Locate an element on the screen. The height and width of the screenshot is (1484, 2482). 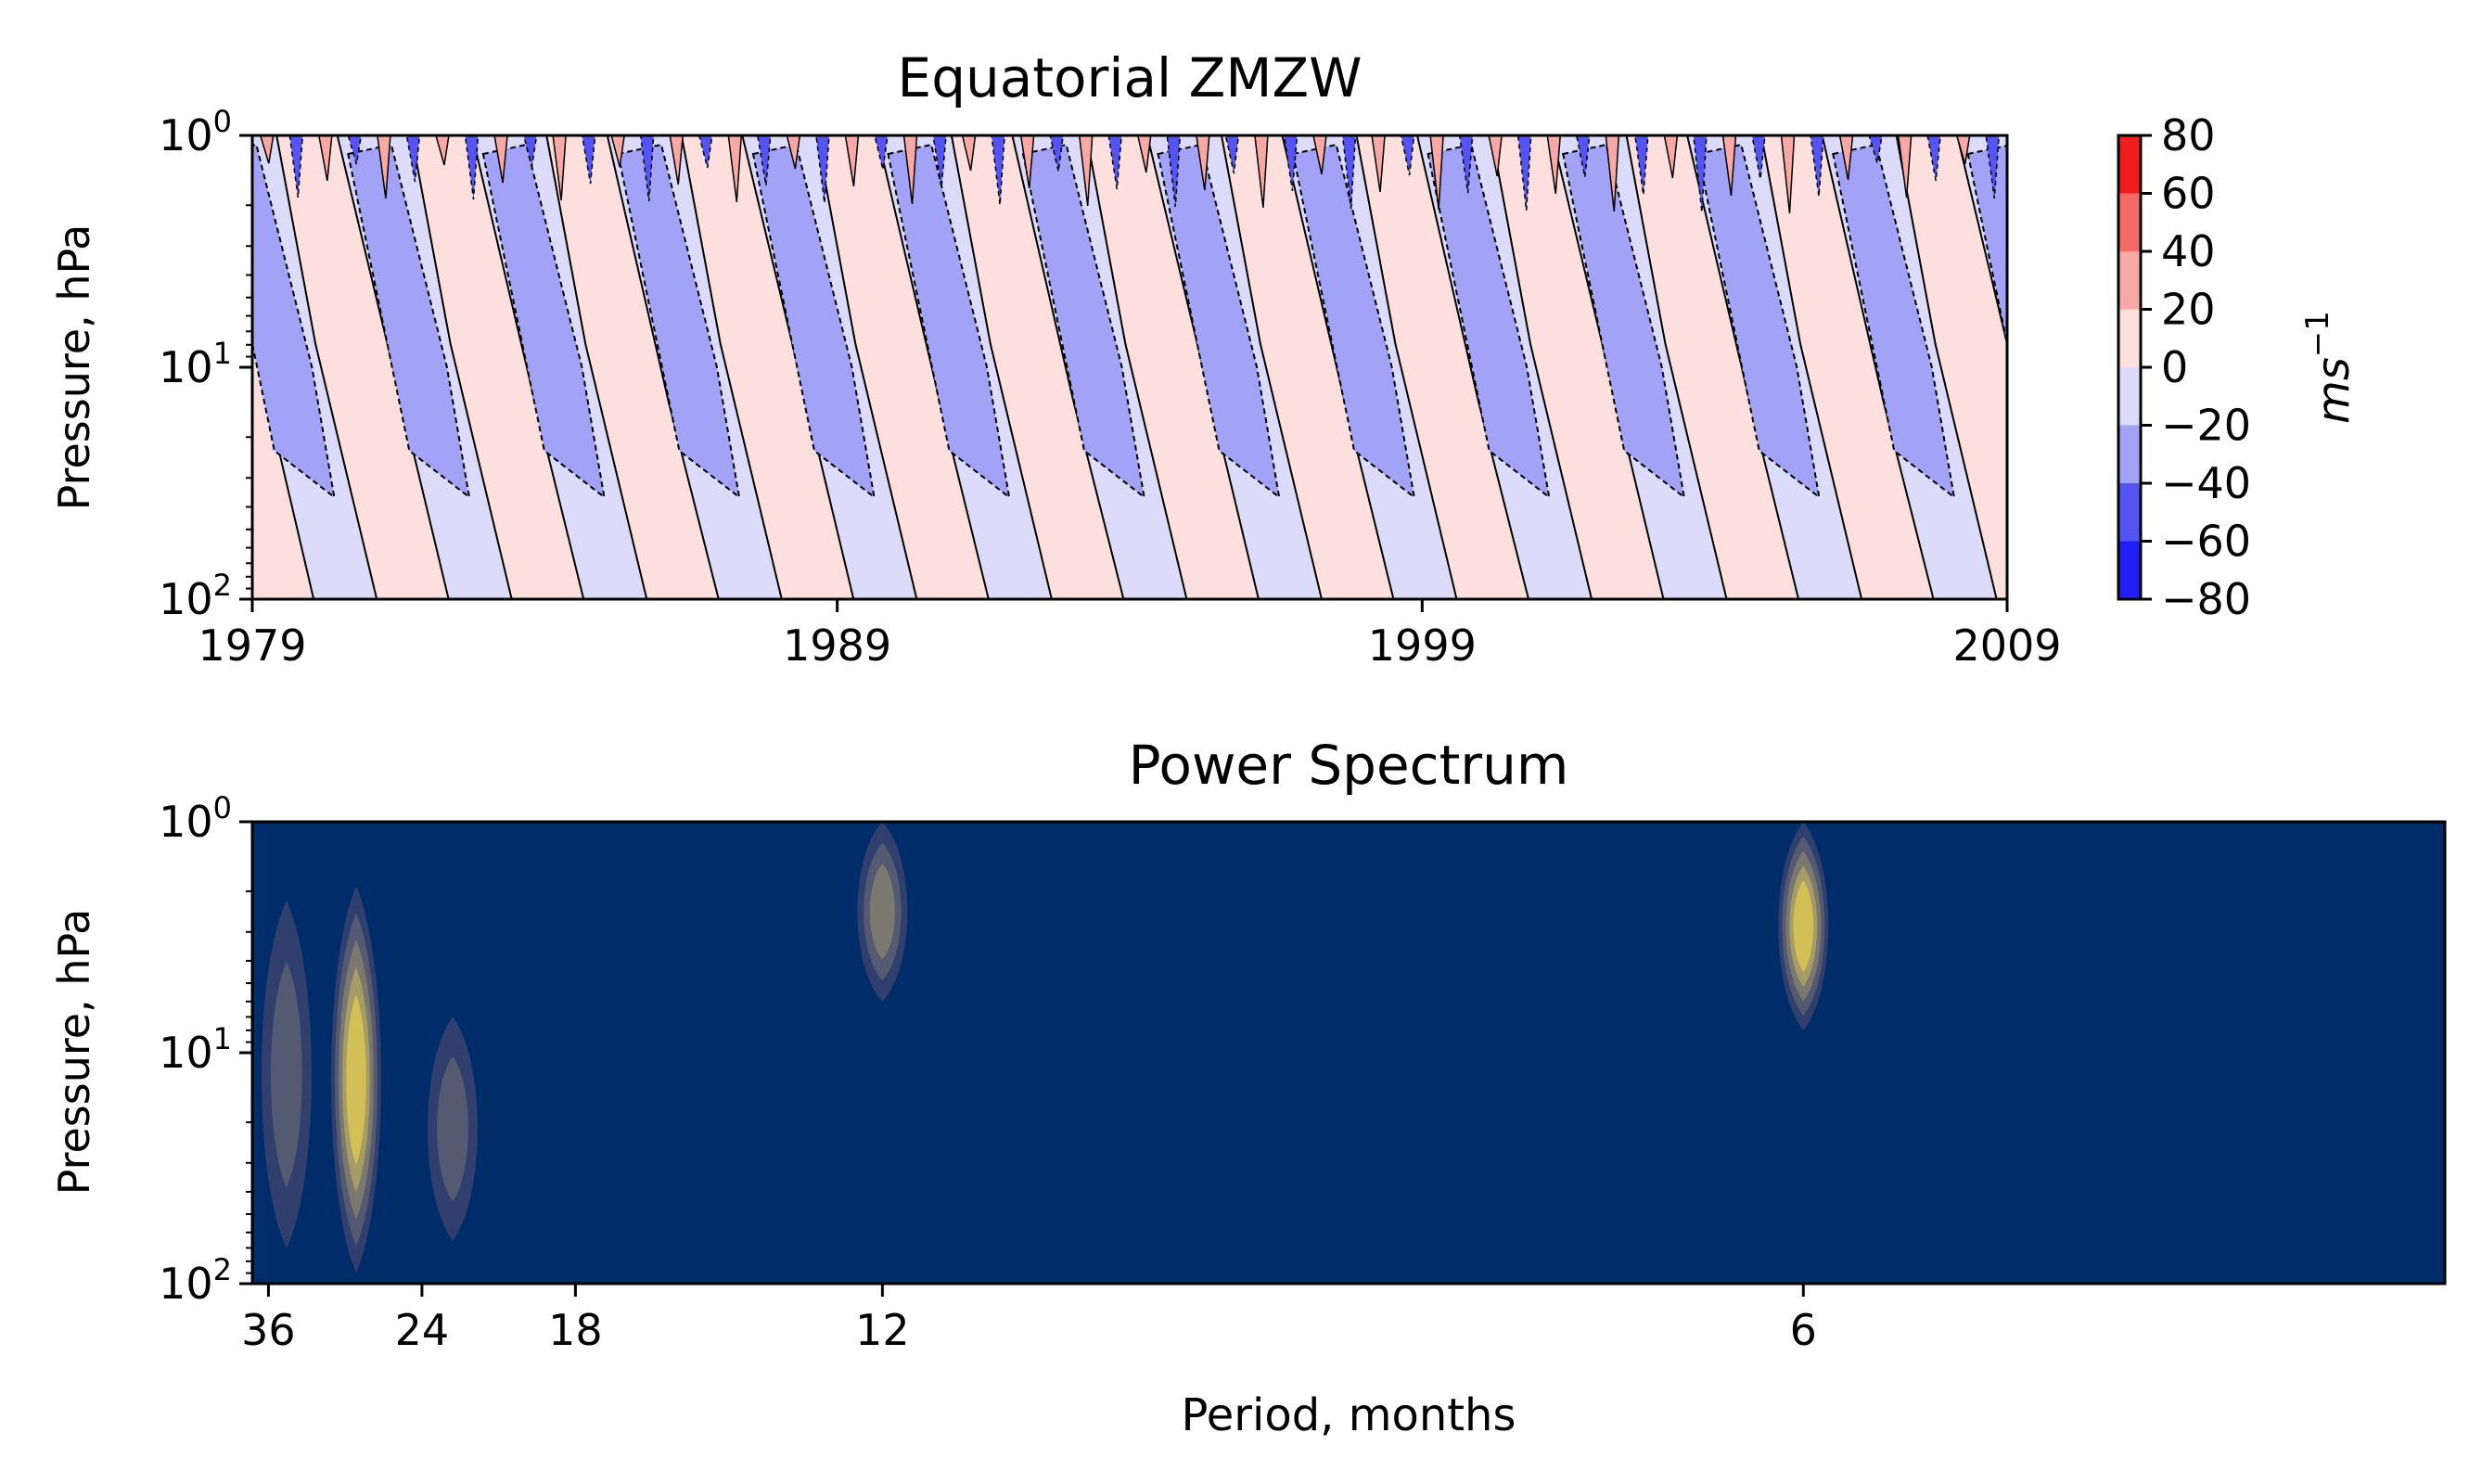
spectrum-y-tick-label: 10⁰ is located at coordinates (195, 818).